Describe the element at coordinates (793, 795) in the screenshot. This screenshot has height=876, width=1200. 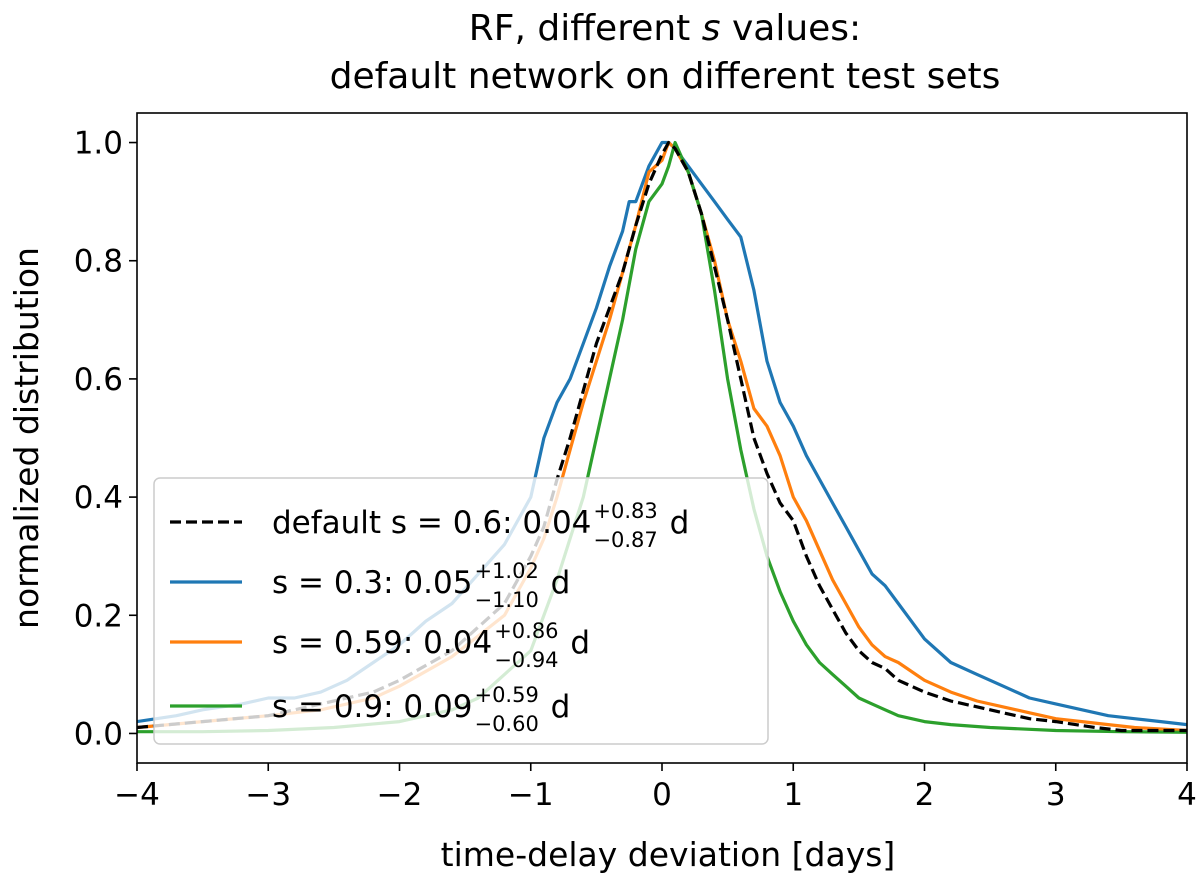
I see `x-tick-label: 1` at that location.